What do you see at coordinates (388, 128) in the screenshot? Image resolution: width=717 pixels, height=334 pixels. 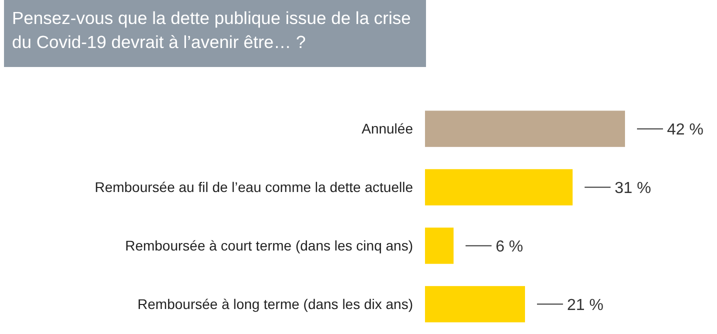 I see `y-tick-label: Annulée` at bounding box center [388, 128].